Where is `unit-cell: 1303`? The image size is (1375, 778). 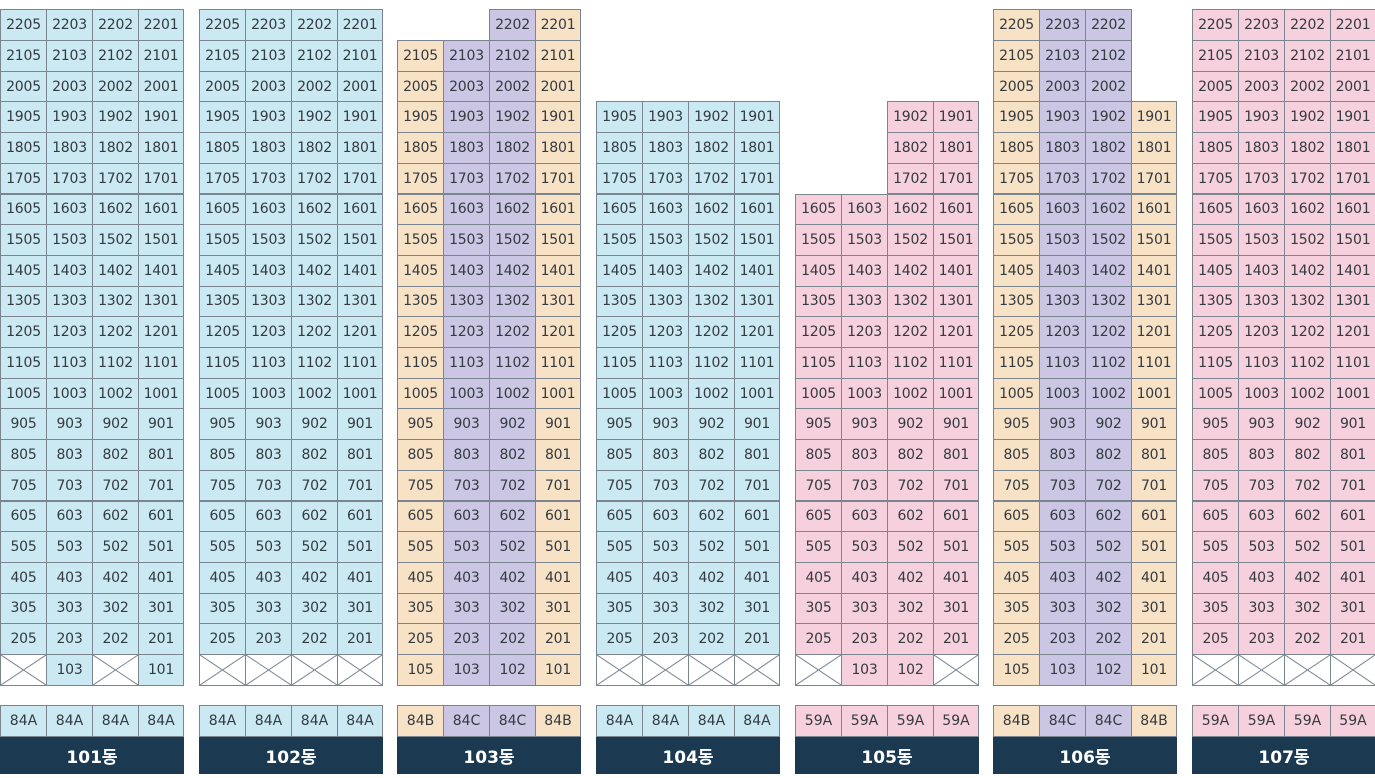 unit-cell: 1303 is located at coordinates (1261, 301).